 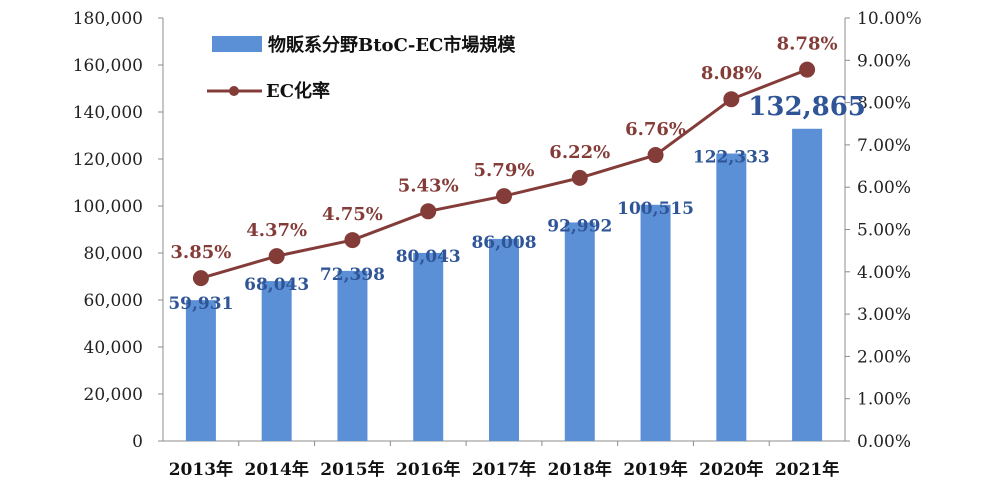 What do you see at coordinates (884, 146) in the screenshot?
I see `right-tick-label: 7.00%` at bounding box center [884, 146].